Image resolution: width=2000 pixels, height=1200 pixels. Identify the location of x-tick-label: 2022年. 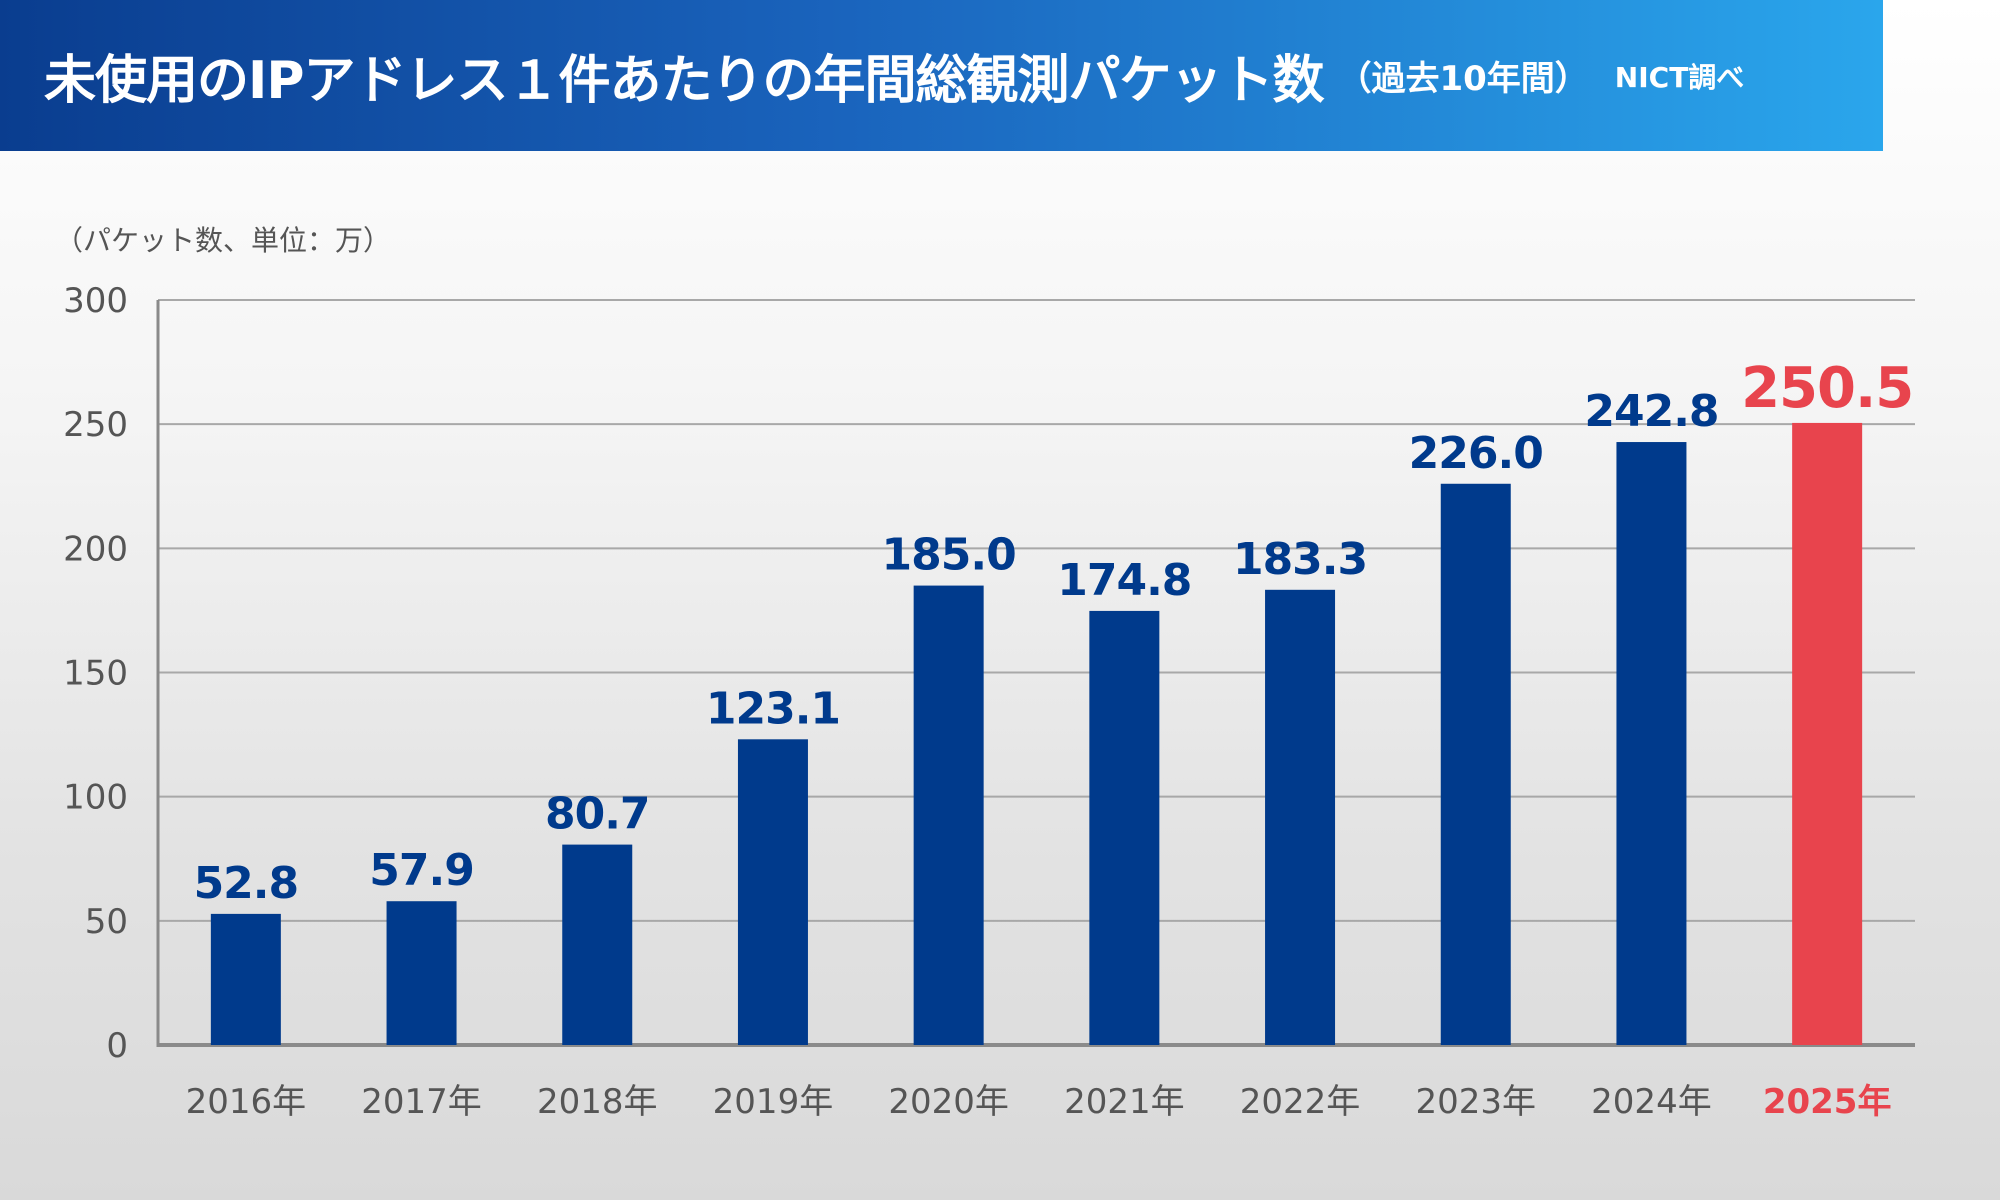
(1300, 1102).